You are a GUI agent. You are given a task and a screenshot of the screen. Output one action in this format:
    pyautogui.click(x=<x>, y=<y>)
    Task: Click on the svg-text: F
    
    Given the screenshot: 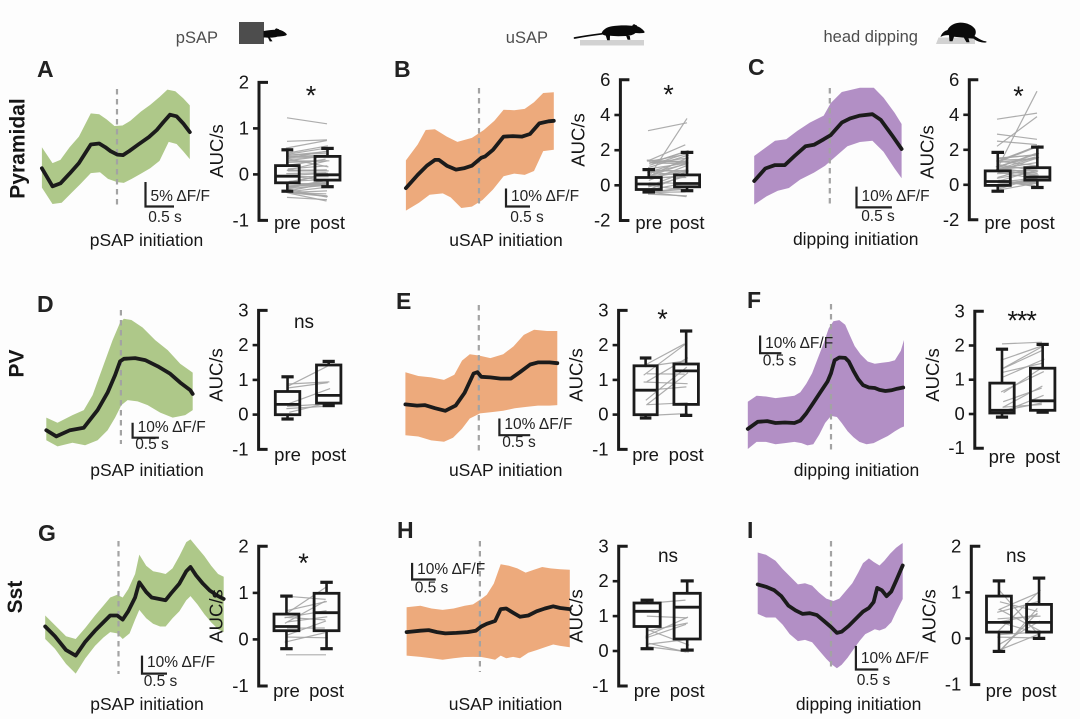 What is the action you would take?
    pyautogui.click(x=754, y=300)
    